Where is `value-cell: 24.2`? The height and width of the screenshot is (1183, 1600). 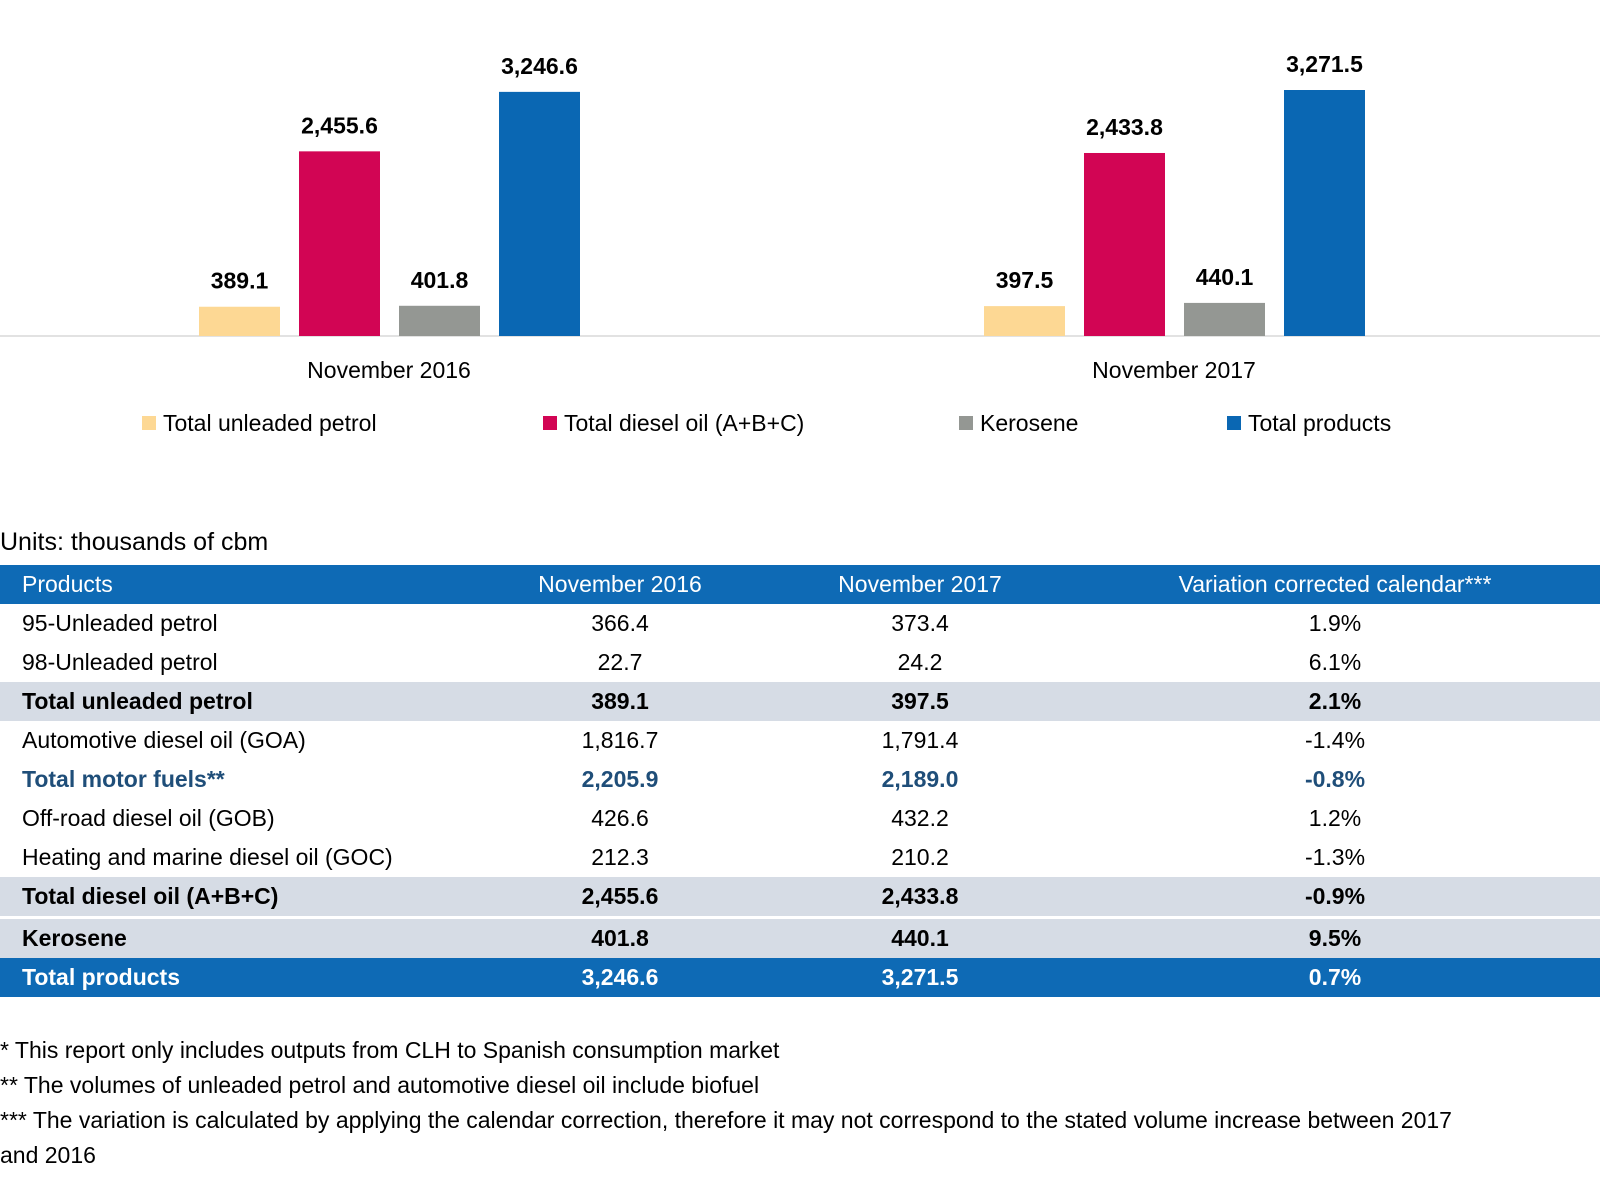 value-cell: 24.2 is located at coordinates (920, 662).